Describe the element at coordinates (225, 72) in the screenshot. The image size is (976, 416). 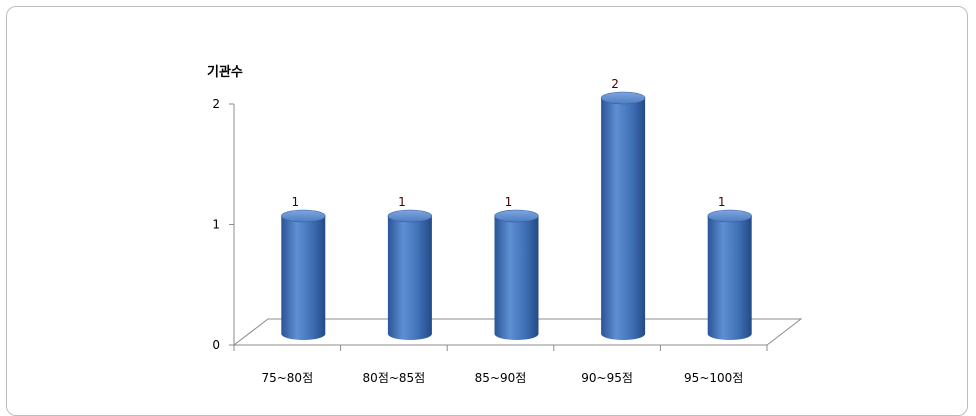
I see `y-axis-label: 기관수` at that location.